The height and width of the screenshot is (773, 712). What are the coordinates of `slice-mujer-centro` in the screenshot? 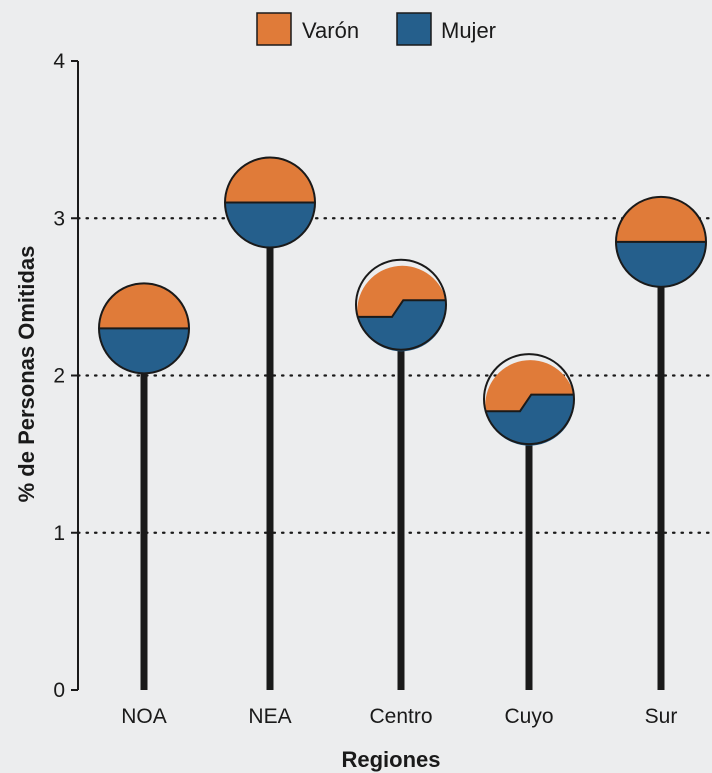 It's located at (402, 326).